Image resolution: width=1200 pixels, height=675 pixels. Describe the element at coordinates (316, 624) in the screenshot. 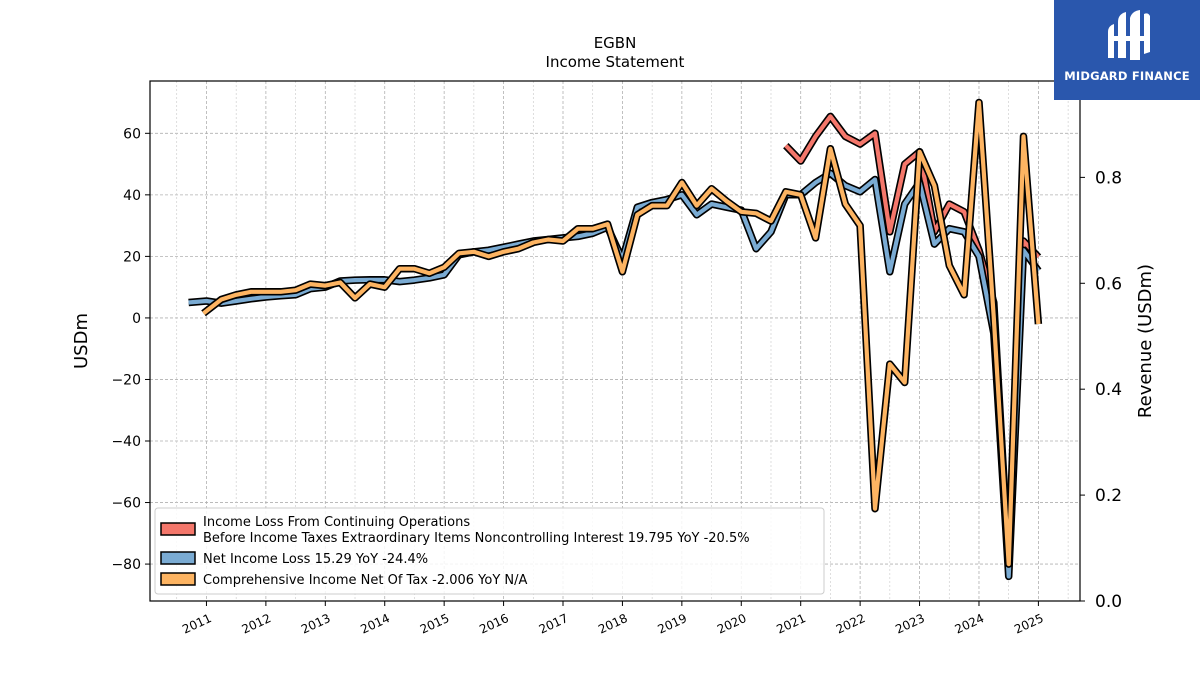

I see `x-tick-label: 2013` at that location.